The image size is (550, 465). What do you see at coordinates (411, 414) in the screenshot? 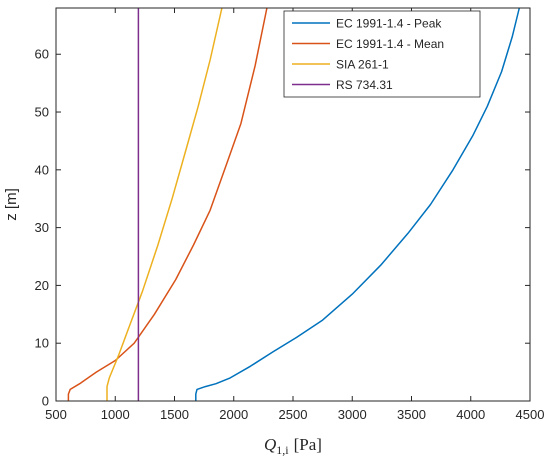
I see `x-tick-label: 3500` at bounding box center [411, 414].